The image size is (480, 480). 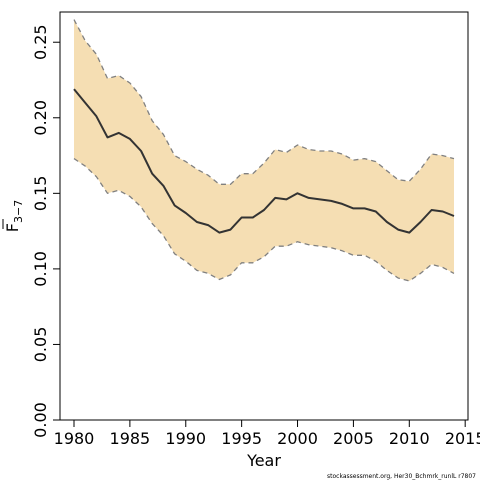 What do you see at coordinates (46, 231) in the screenshot?
I see `y-axis: 0.00 0.05 0.10 0.15 0.20 0.25` at bounding box center [46, 231].